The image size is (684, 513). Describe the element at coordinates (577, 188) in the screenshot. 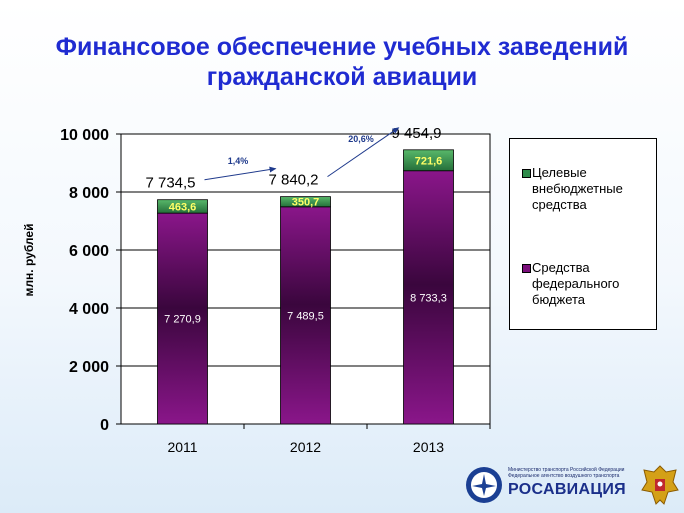

I see `legend-label-extra-budget: Целевые внебюджетные средства` at that location.